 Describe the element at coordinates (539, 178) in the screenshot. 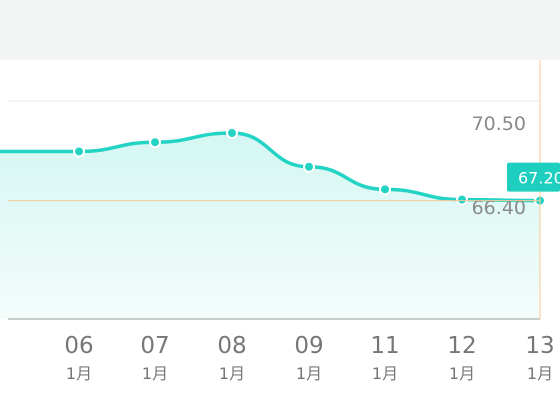

I see `current-value-label: 67.20` at that location.